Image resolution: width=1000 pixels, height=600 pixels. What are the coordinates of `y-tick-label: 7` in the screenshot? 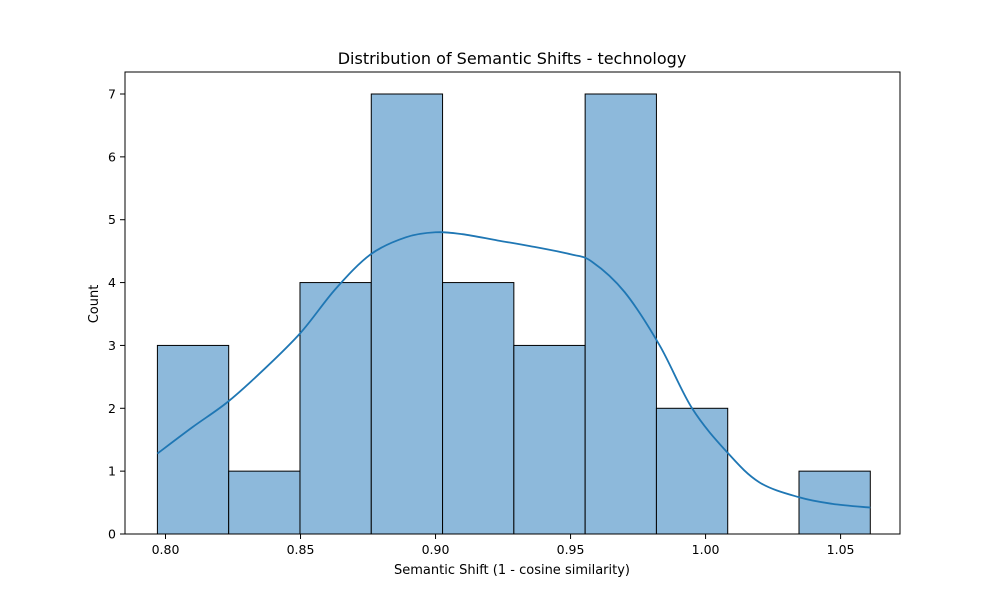 It's located at (112, 94).